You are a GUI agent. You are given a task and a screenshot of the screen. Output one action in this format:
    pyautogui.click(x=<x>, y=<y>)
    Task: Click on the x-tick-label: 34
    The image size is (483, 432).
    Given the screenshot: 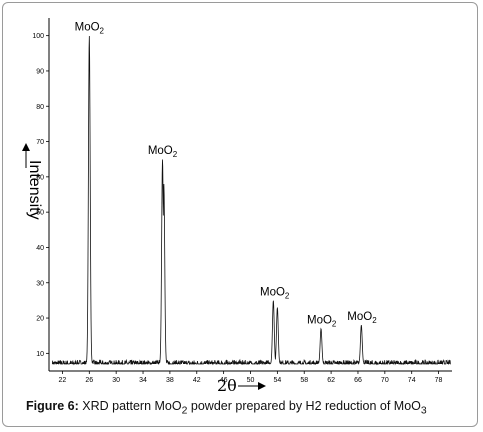 What is the action you would take?
    pyautogui.click(x=143, y=380)
    